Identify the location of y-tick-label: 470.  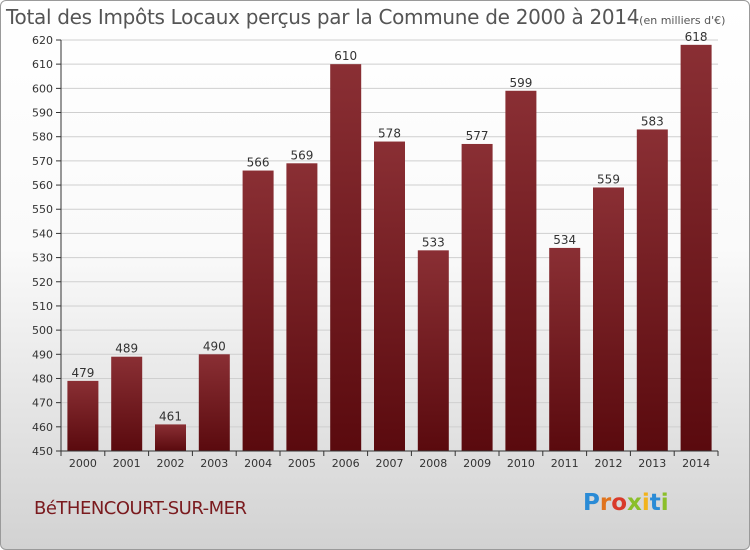
(42, 403).